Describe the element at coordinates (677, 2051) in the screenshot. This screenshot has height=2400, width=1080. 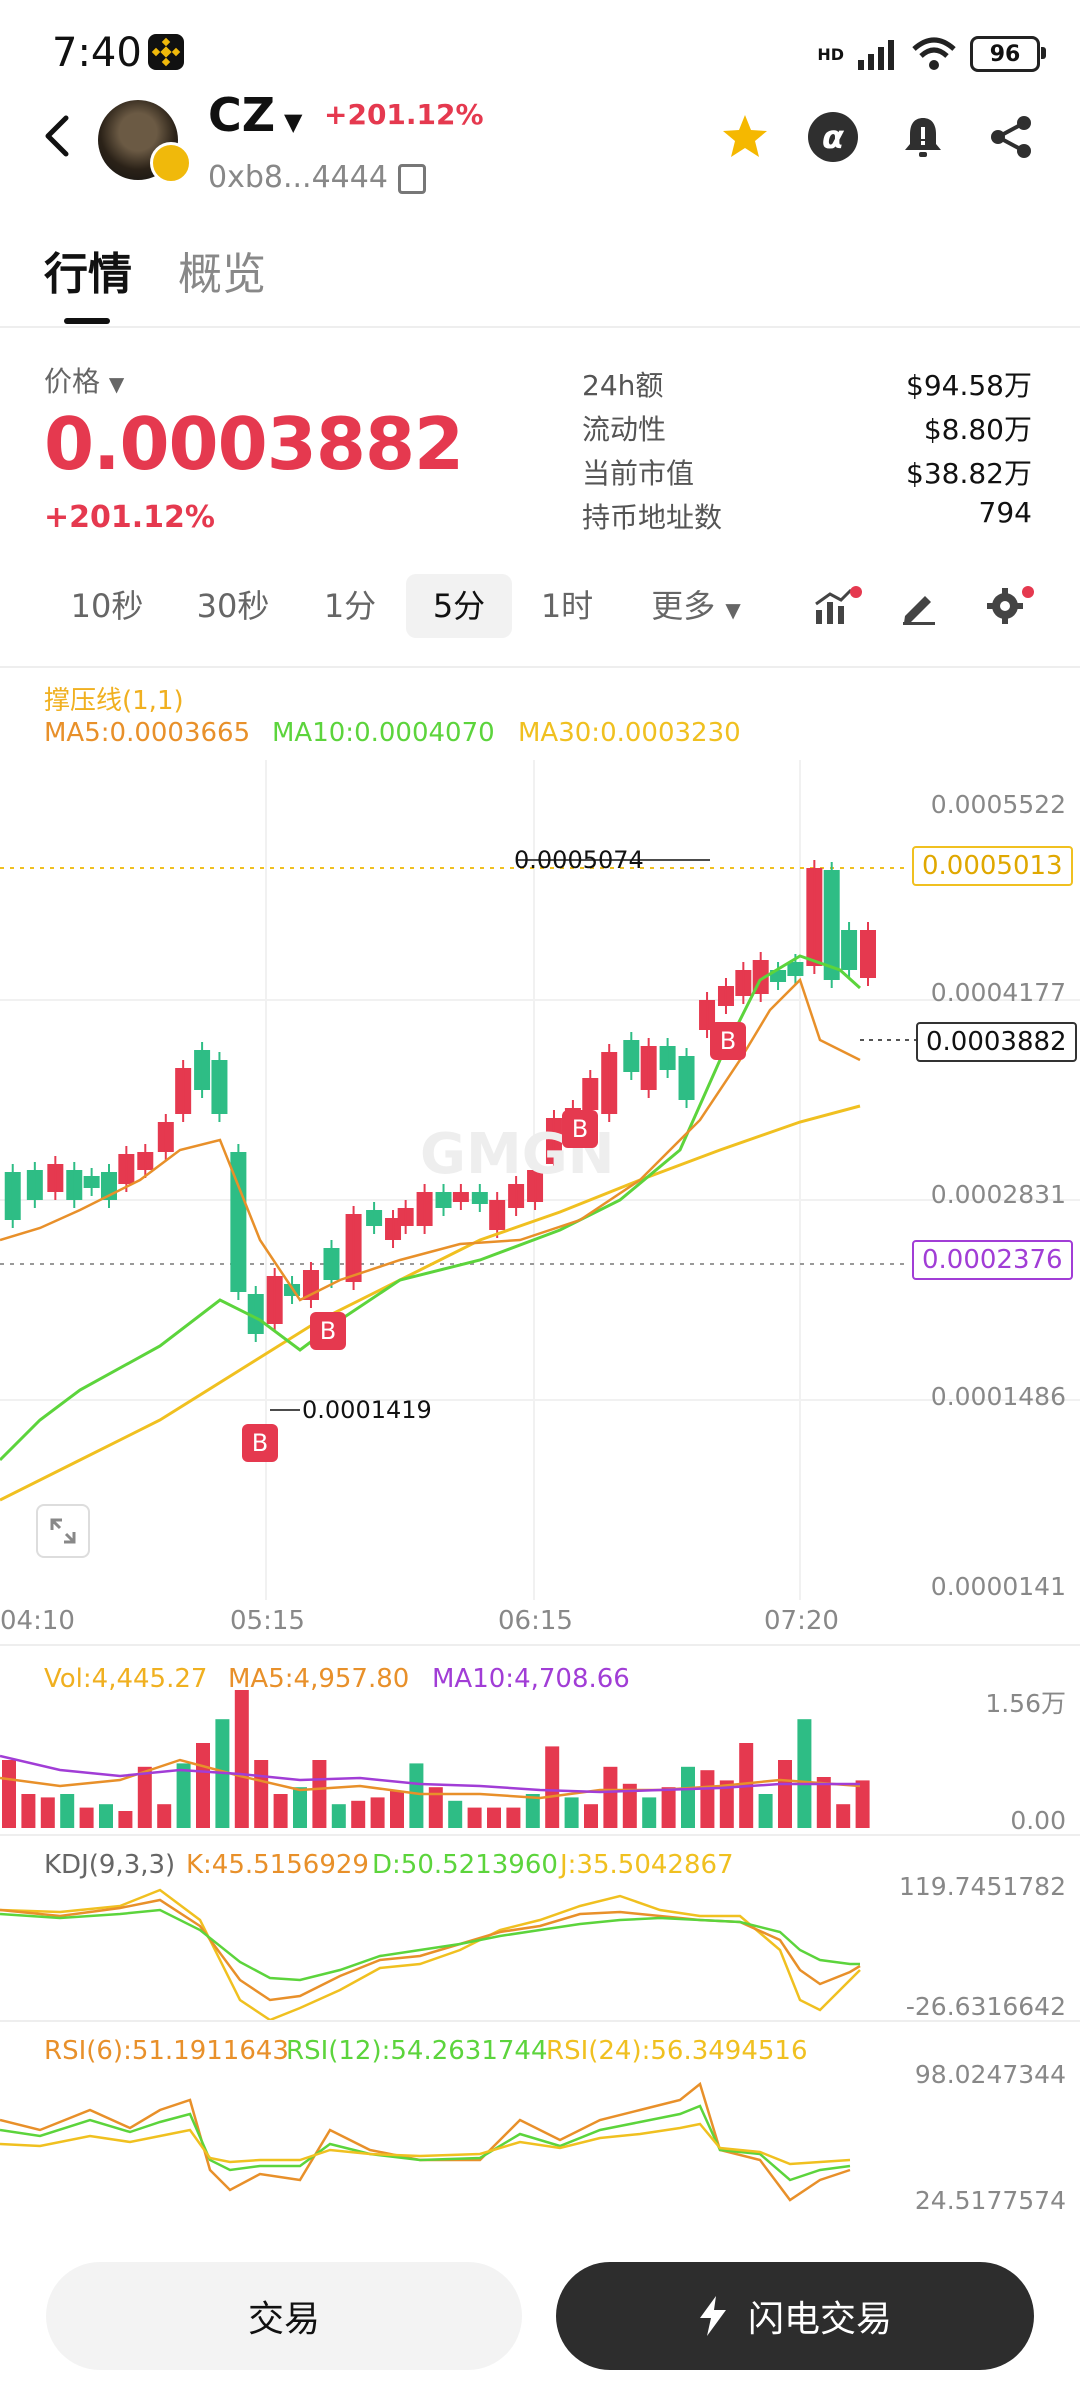
I see `rsi24-legend: RSI(24):56.3494516` at that location.